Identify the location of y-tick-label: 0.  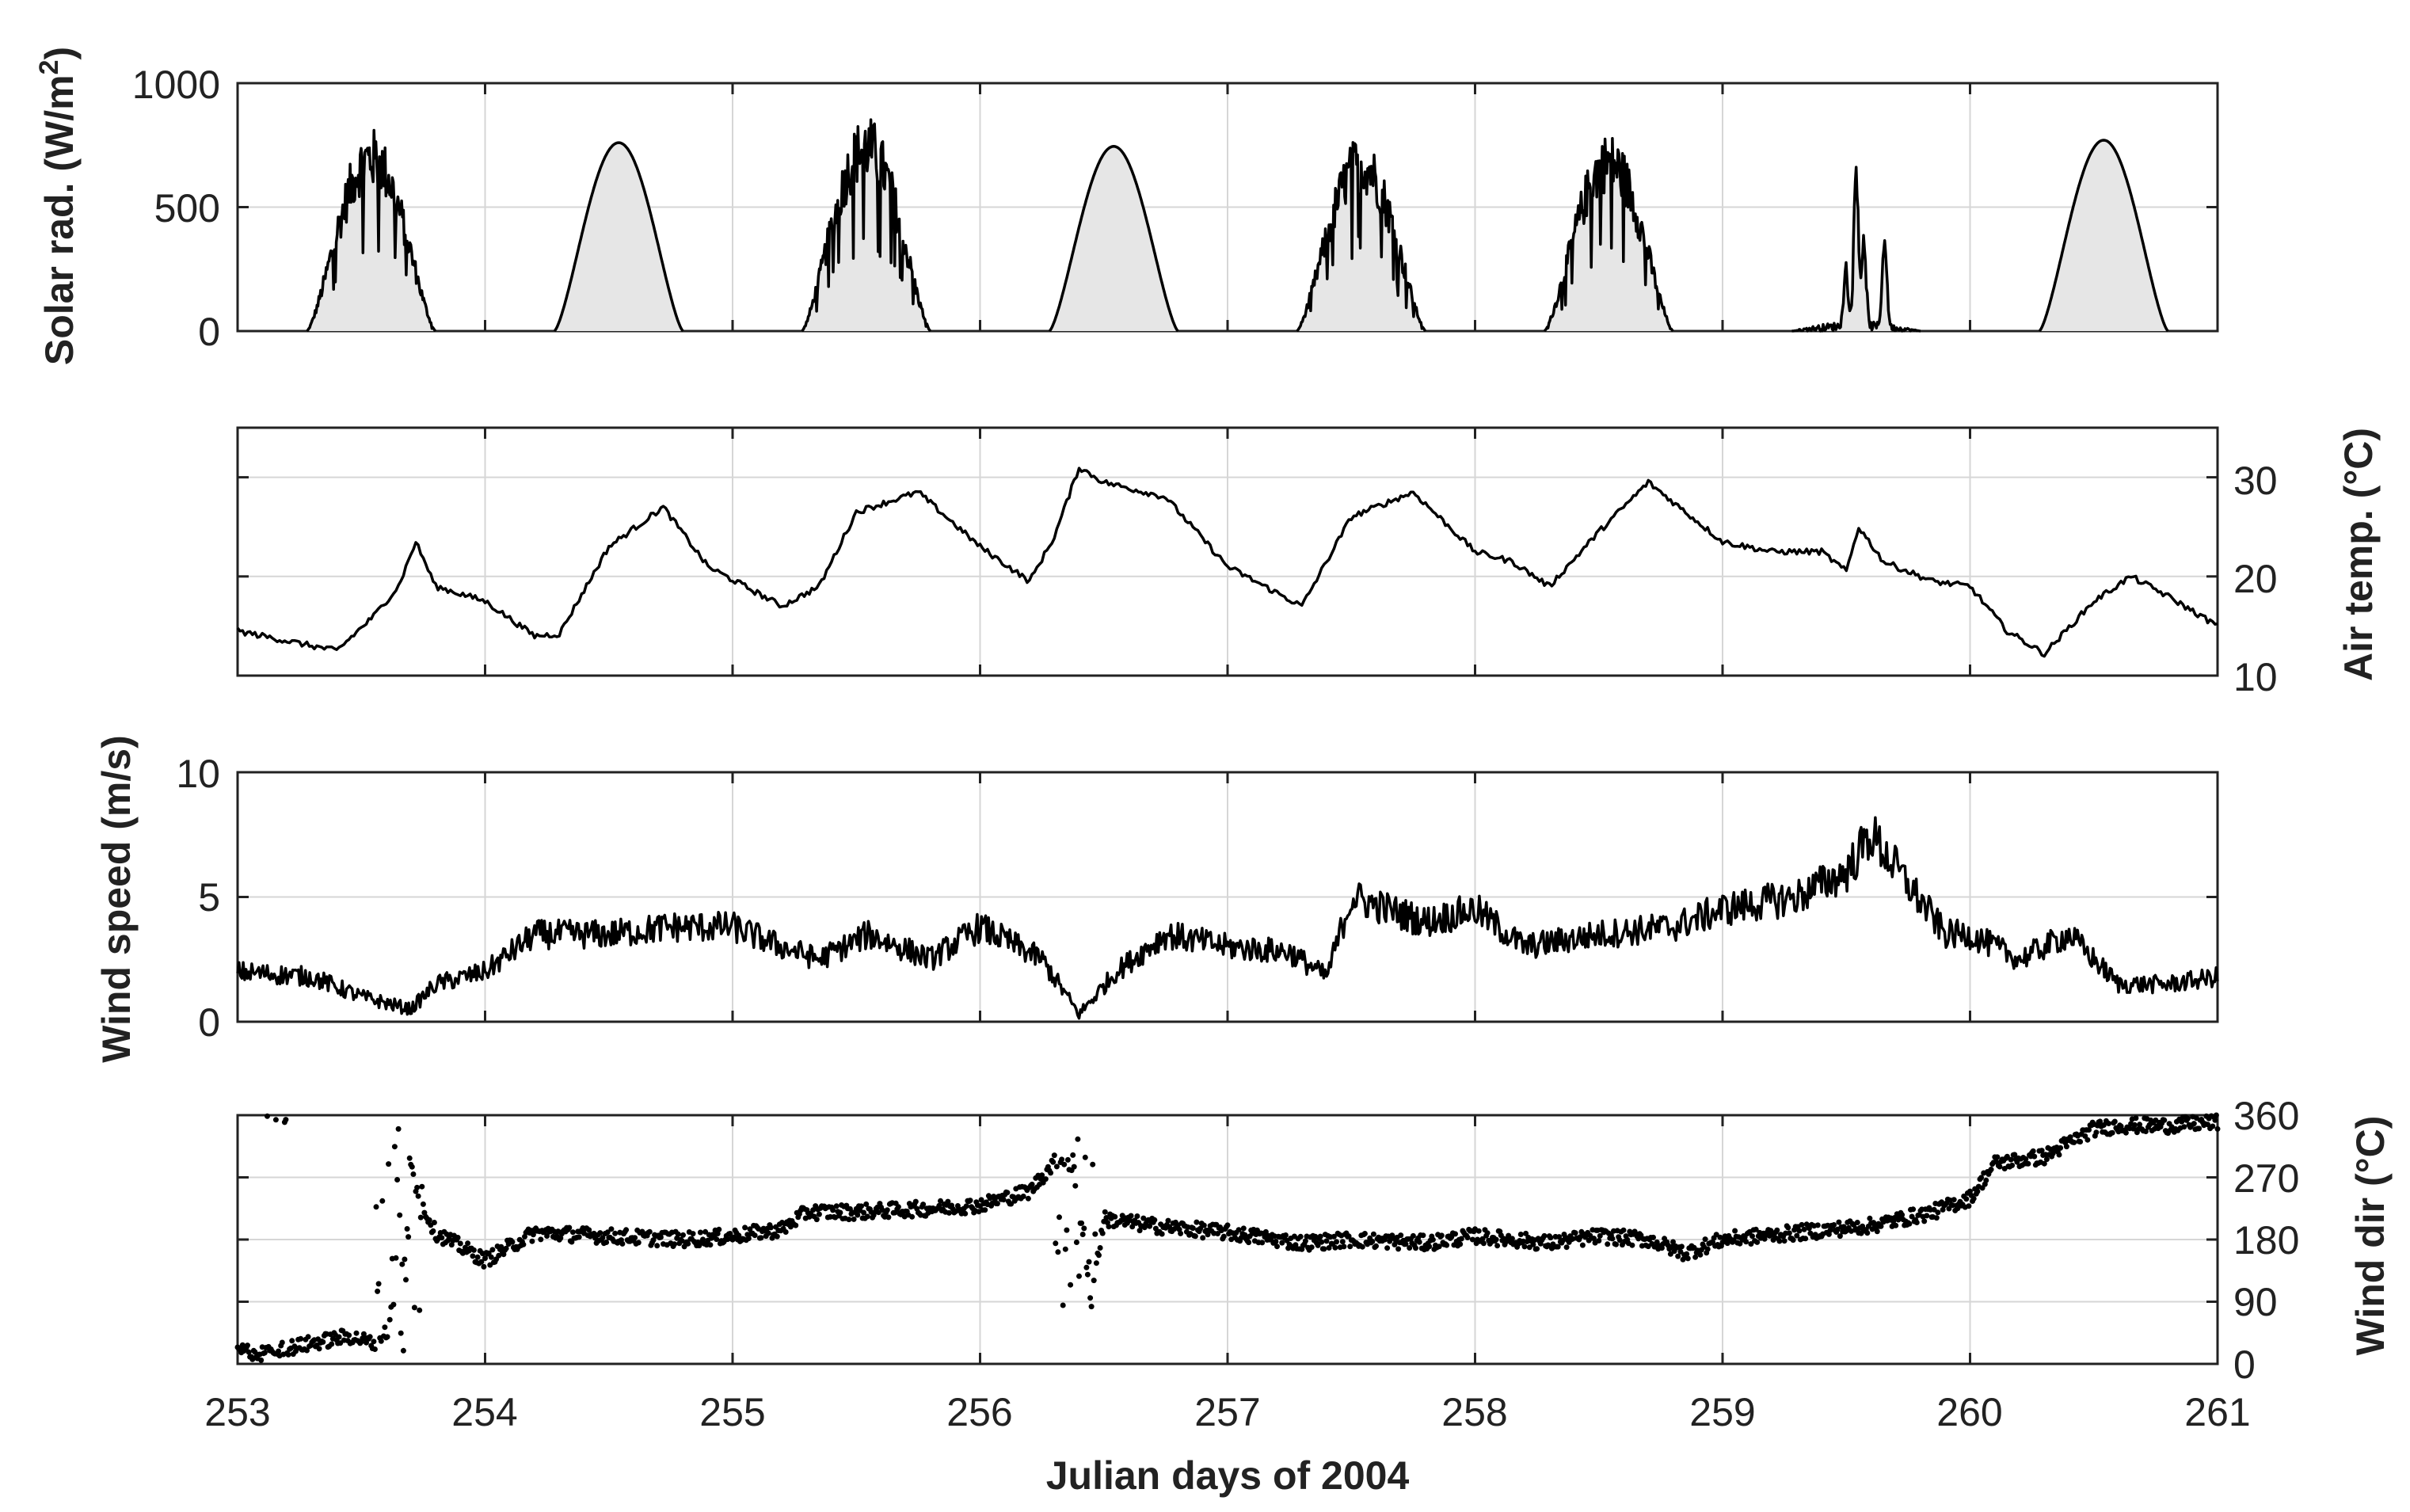
(209, 1023).